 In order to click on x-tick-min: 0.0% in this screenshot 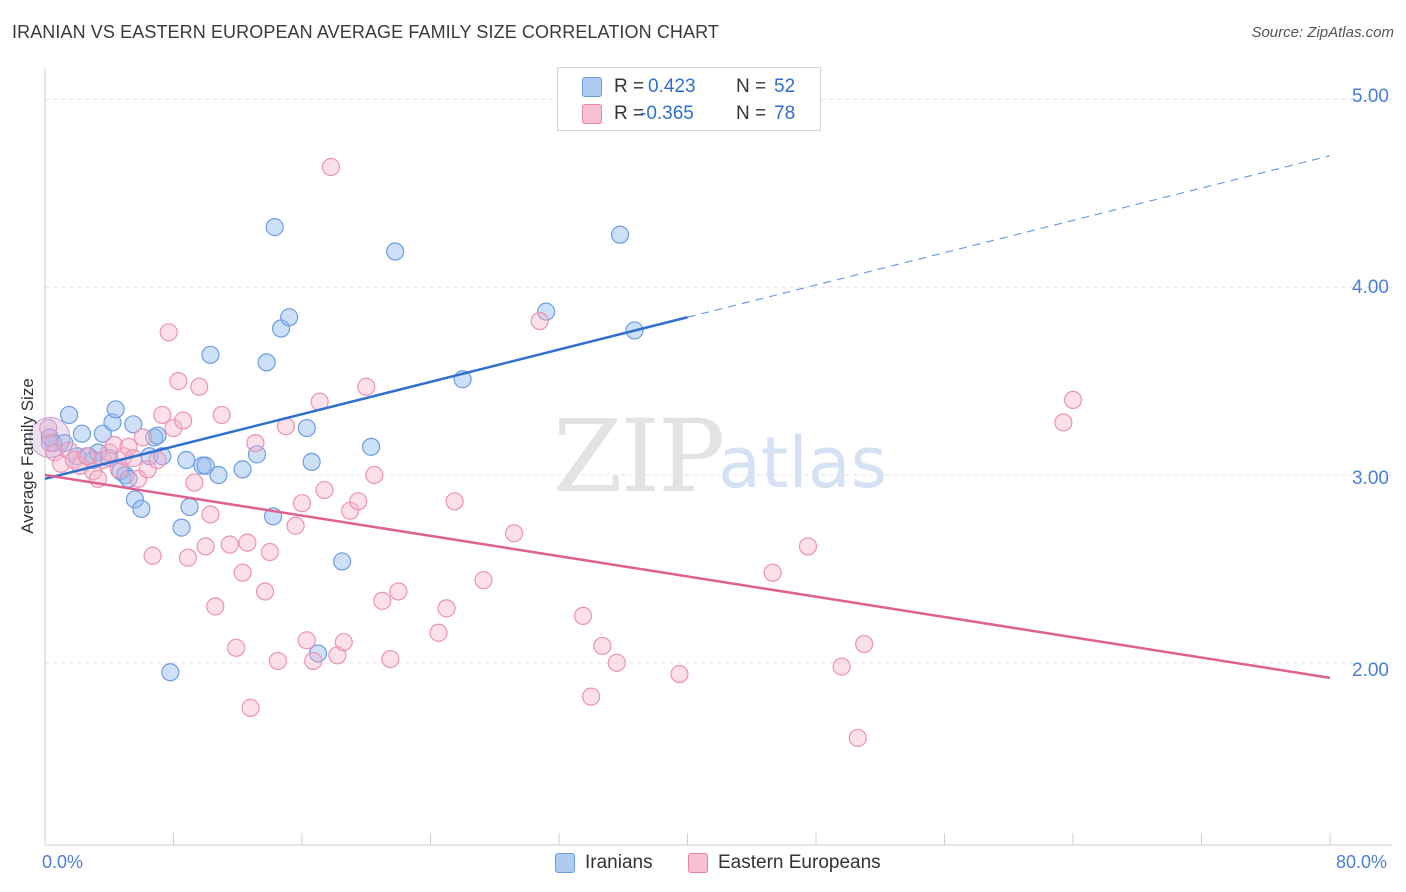, I will do `click(63, 862)`.